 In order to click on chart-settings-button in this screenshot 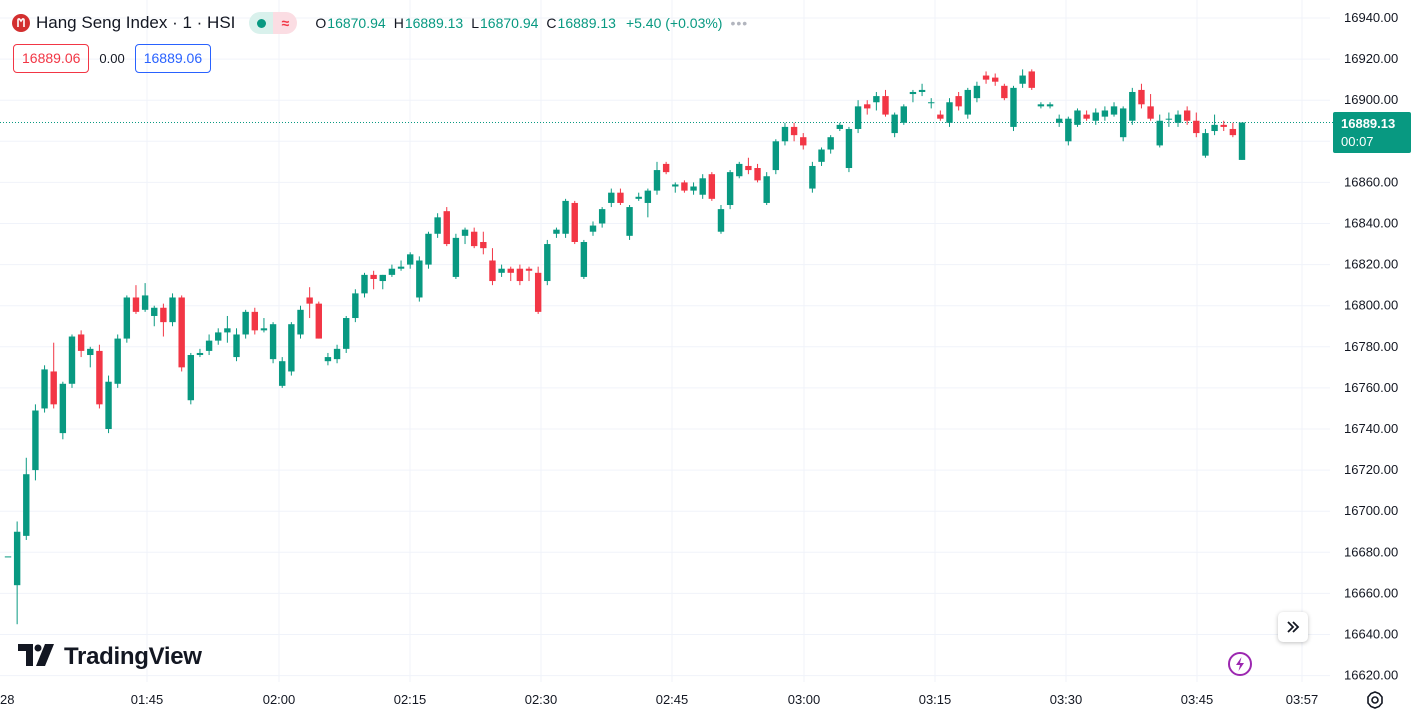, I will do `click(1375, 700)`.